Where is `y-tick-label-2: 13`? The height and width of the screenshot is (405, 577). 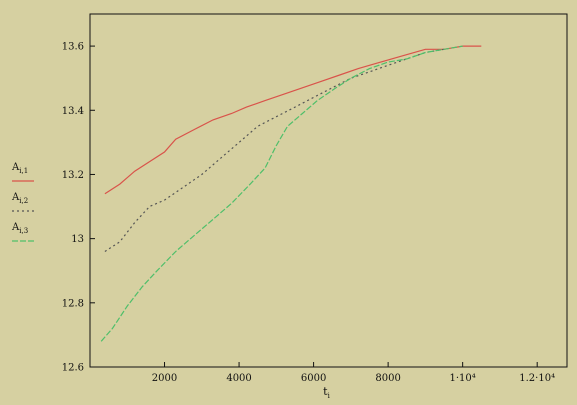 y-tick-label-2: 13 is located at coordinates (77, 239).